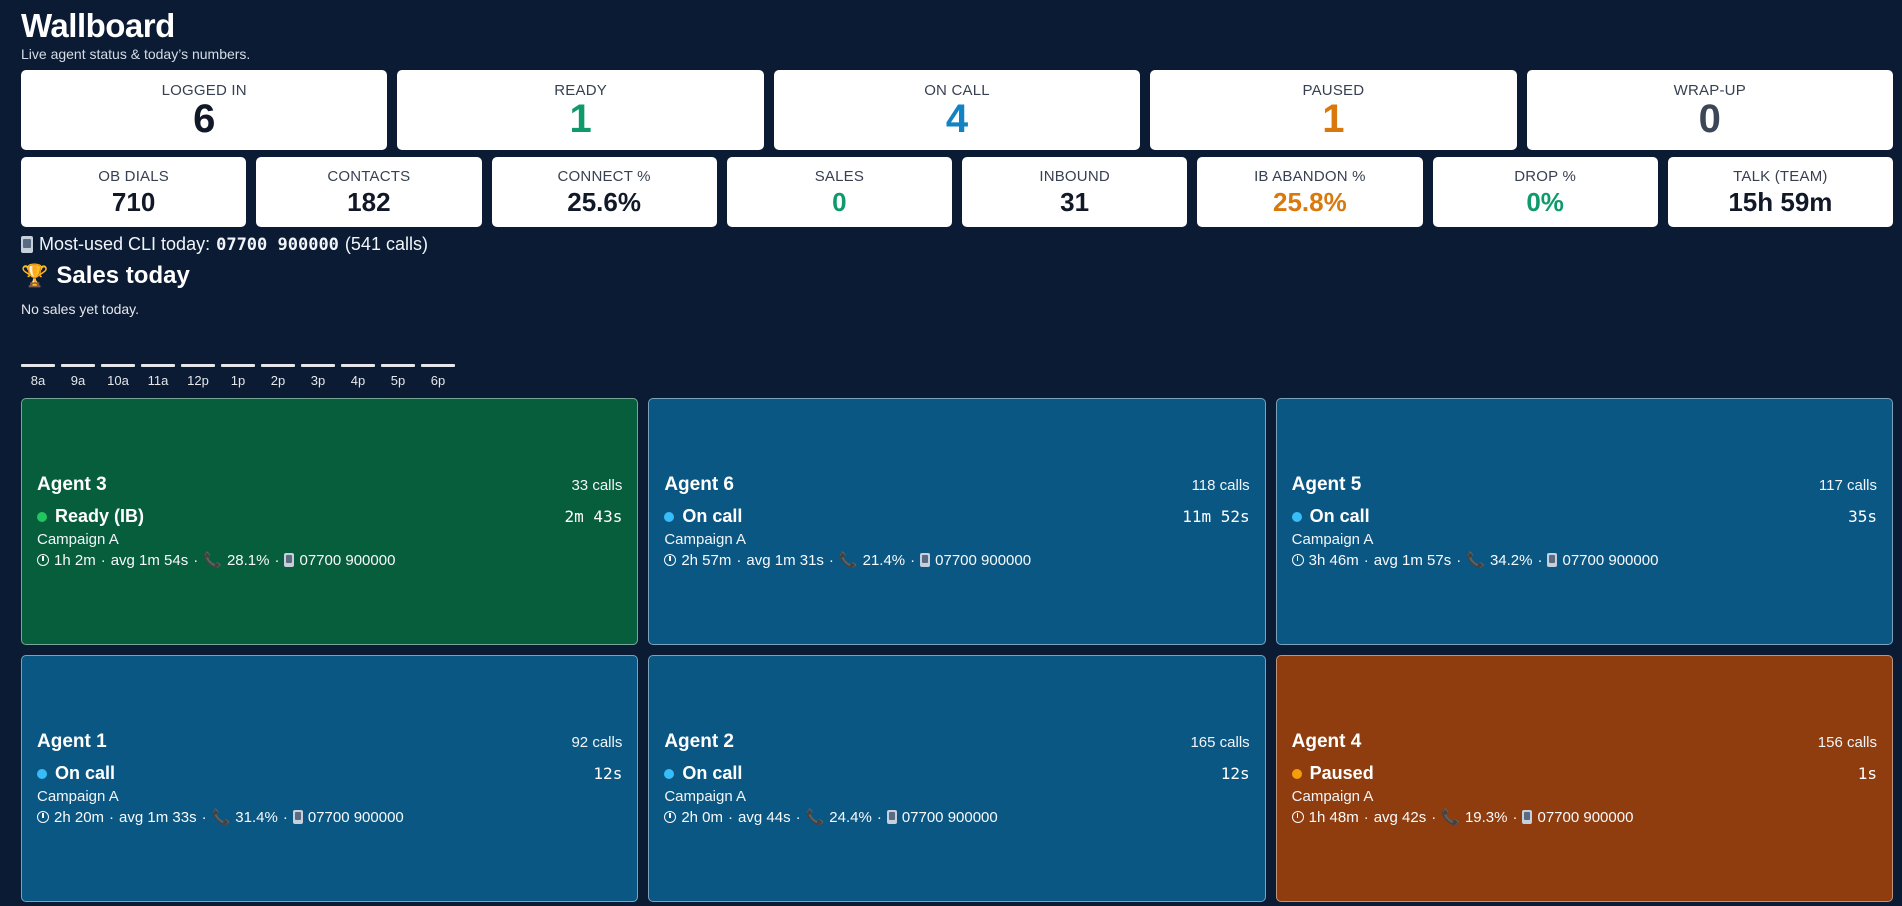 This screenshot has height=906, width=1902. I want to click on hour-label: 1p, so click(238, 380).